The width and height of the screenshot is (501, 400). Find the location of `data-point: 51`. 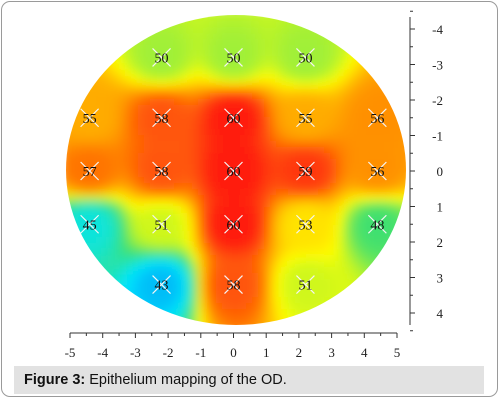

data-point: 51 is located at coordinates (305, 285).